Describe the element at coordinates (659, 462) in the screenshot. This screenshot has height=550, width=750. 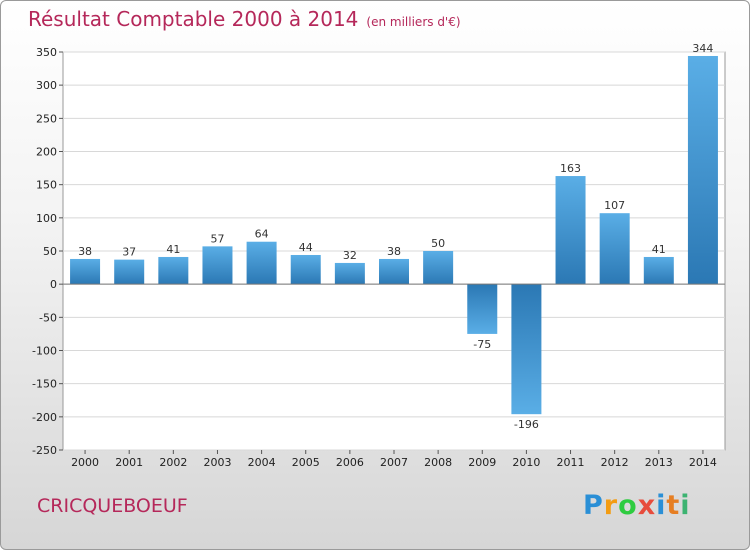
I see `x-tick-label: 2013` at that location.